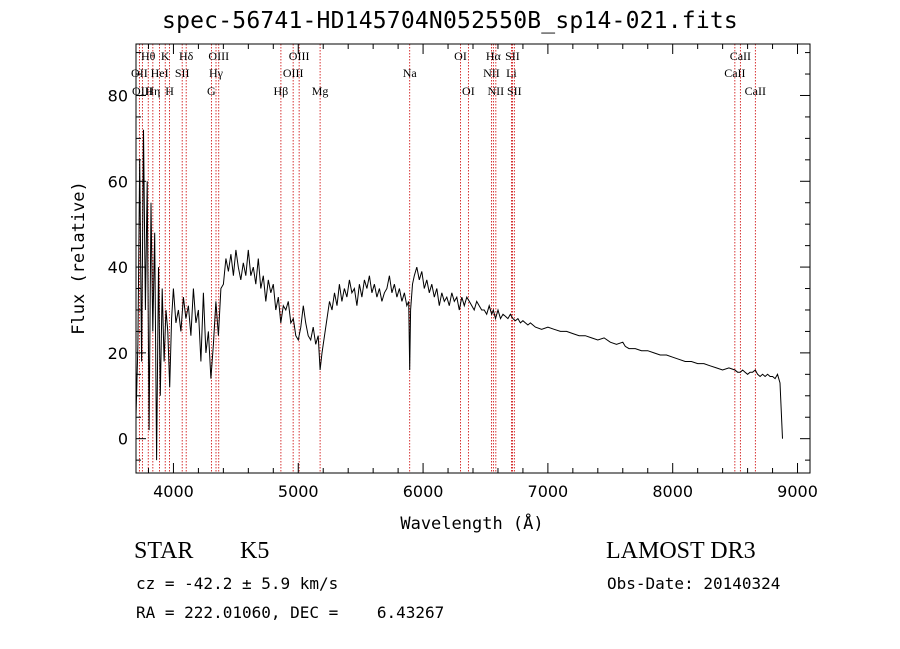 This screenshot has height=649, width=900. I want to click on y-tick-label: 20, so click(118, 353).